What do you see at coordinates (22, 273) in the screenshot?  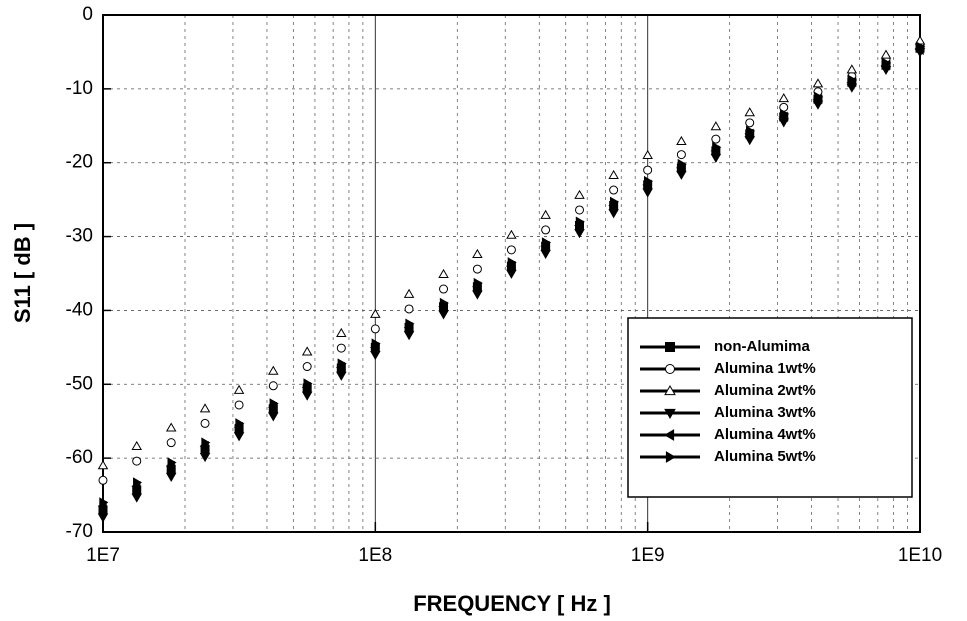 I see `y-axis-label: S11 [ dB ]` at bounding box center [22, 273].